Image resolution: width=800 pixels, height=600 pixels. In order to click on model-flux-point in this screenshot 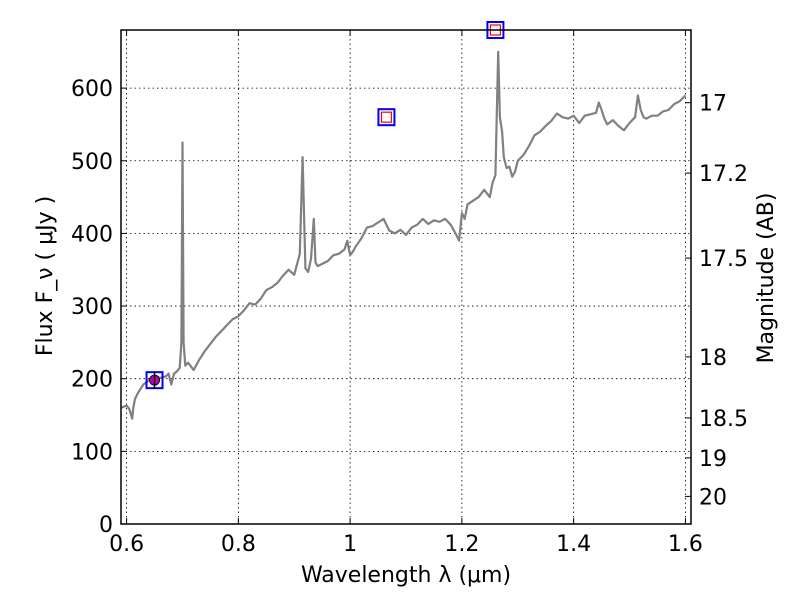, I will do `click(386, 117)`.